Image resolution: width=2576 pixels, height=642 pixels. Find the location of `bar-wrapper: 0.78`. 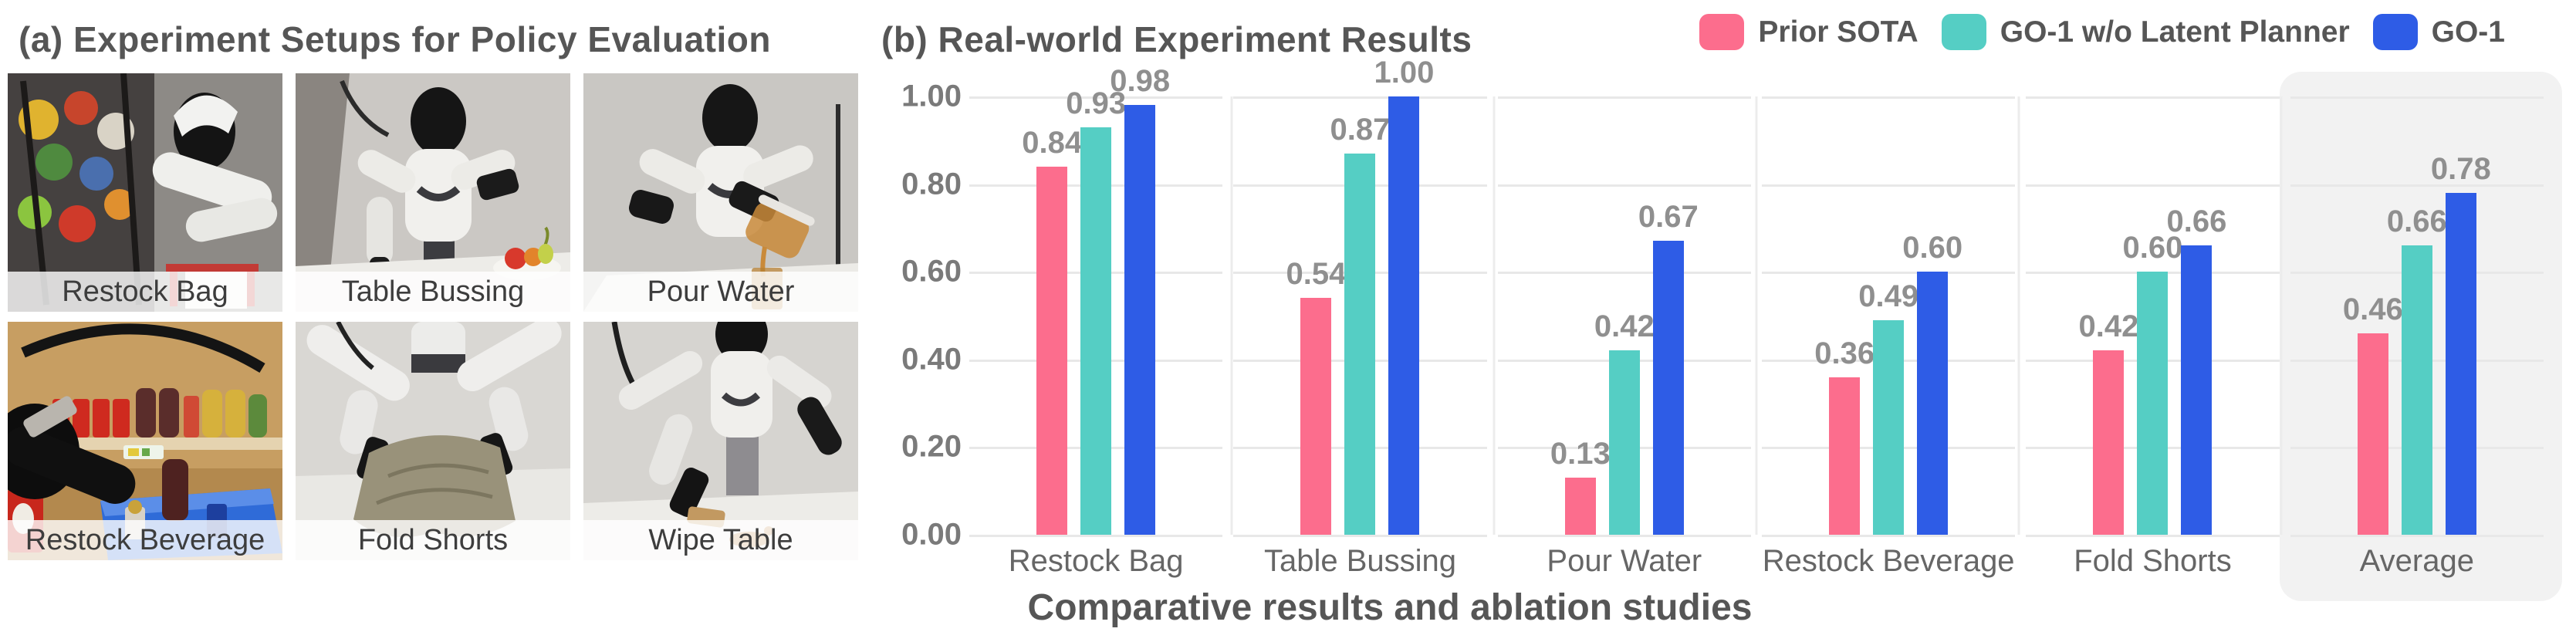

bar-wrapper: 0.78 is located at coordinates (2461, 343).